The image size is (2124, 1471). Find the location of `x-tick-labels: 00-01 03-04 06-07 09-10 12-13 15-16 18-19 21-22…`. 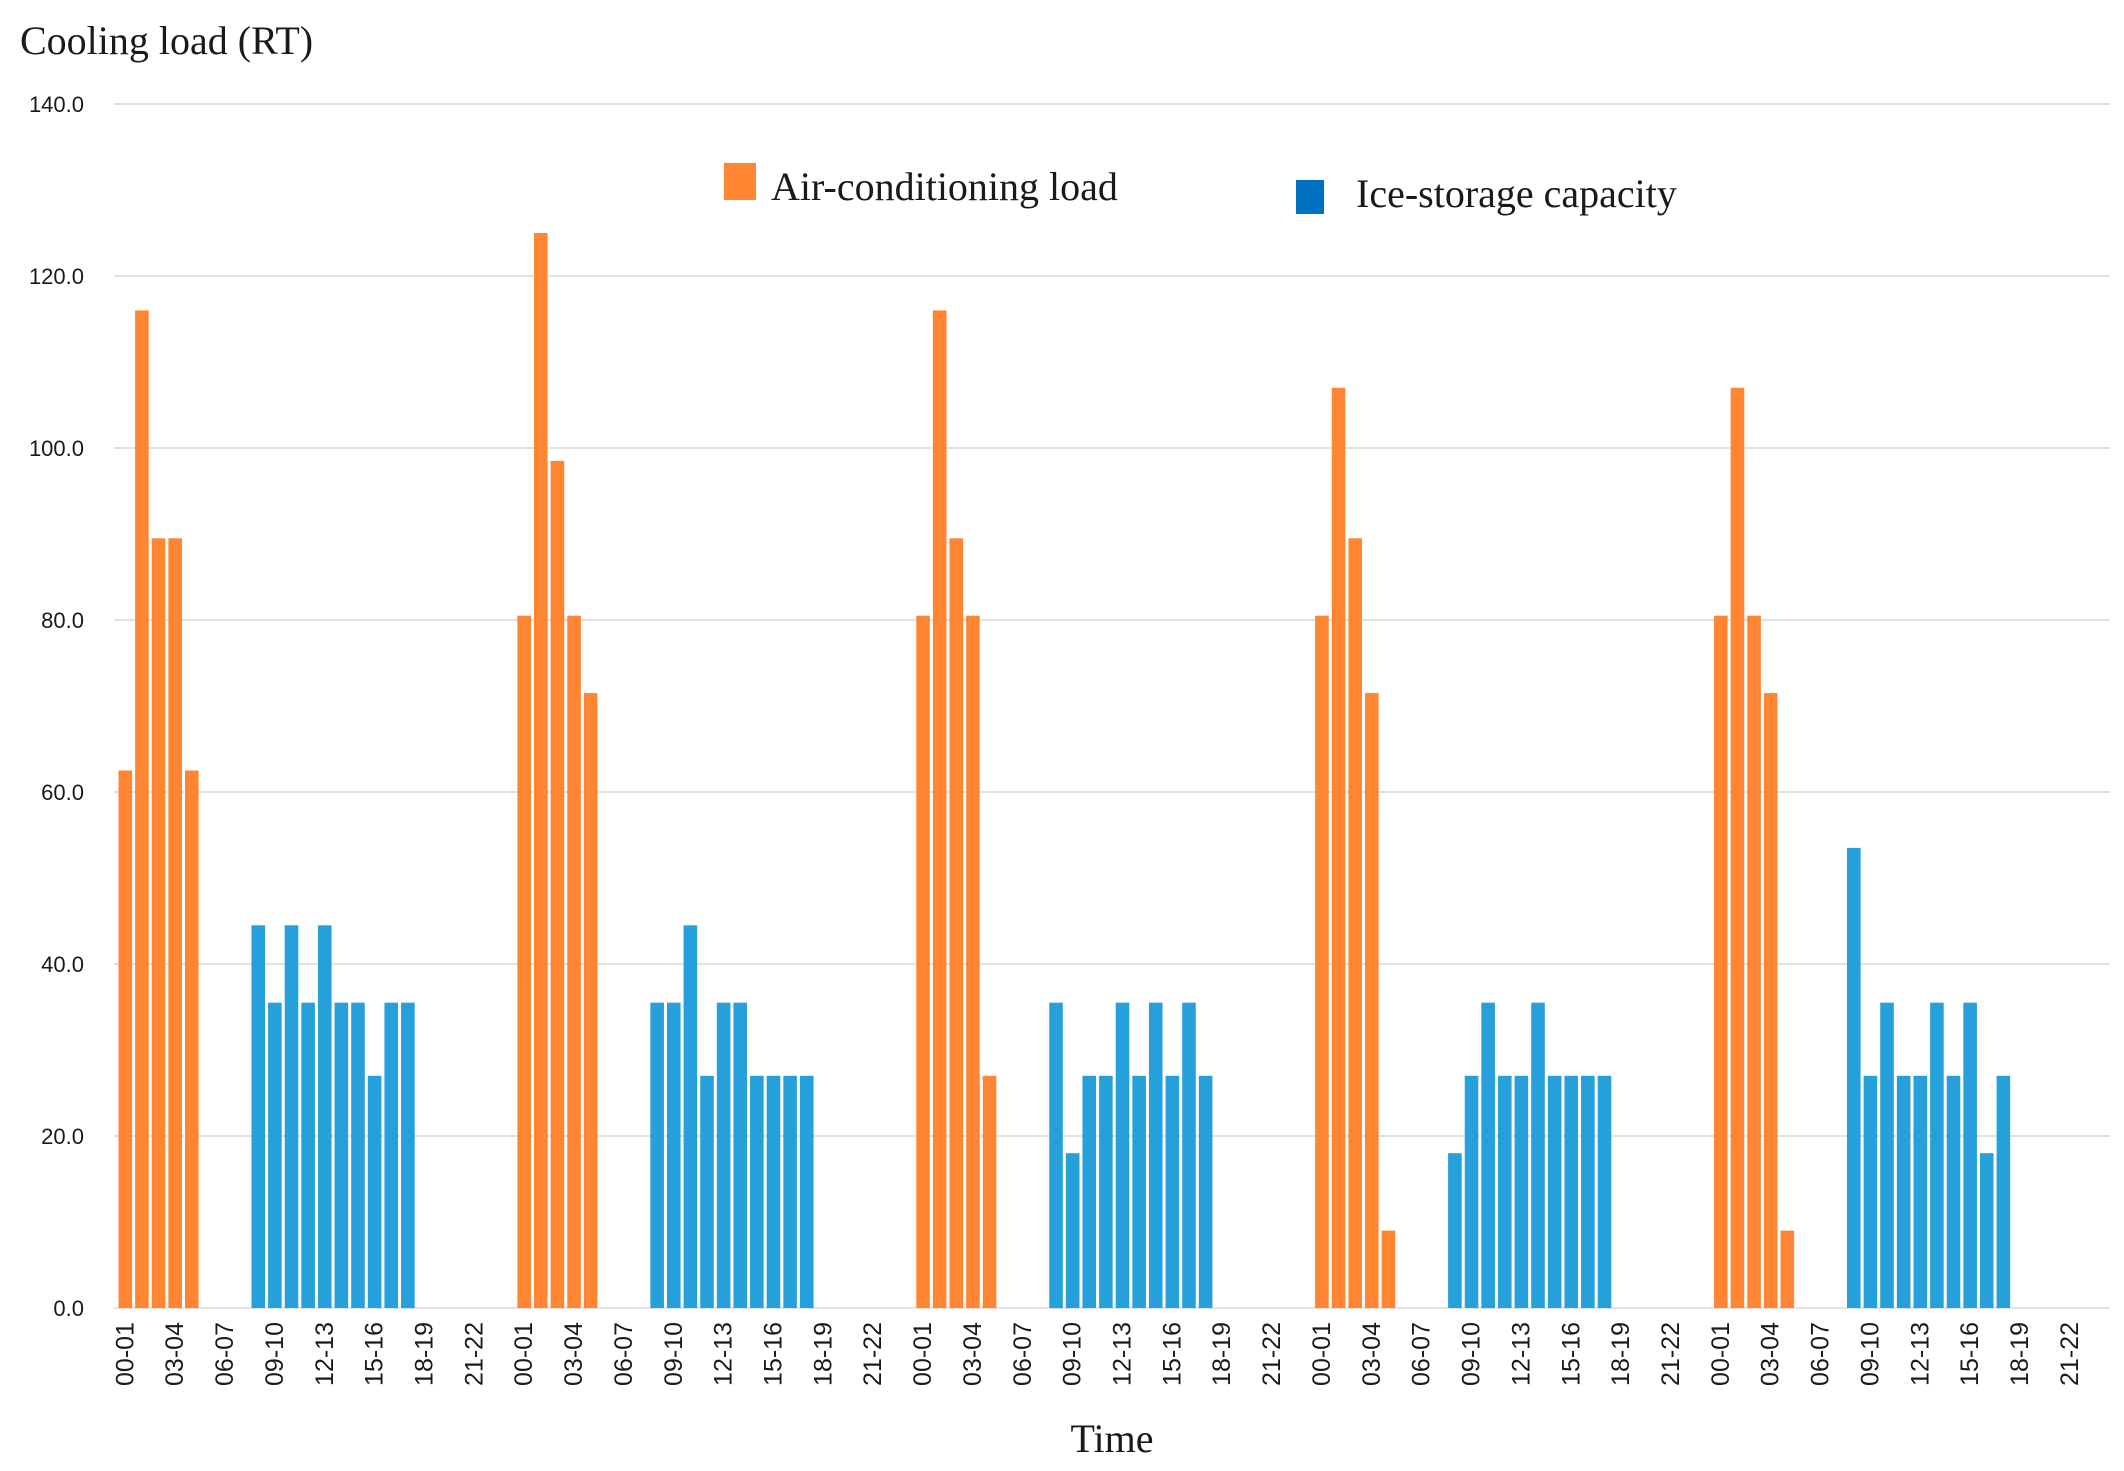

x-tick-labels: 00-01 03-04 06-07 09-10 12-13 15-16 18-19 21-22… is located at coordinates (1097, 1354).